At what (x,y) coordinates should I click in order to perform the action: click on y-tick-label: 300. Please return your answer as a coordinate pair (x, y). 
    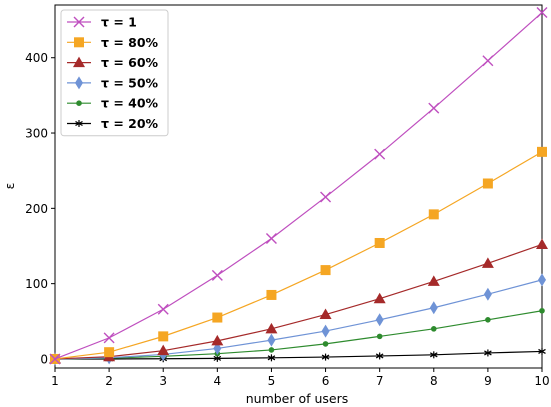
    Looking at the image, I should click on (36, 134).